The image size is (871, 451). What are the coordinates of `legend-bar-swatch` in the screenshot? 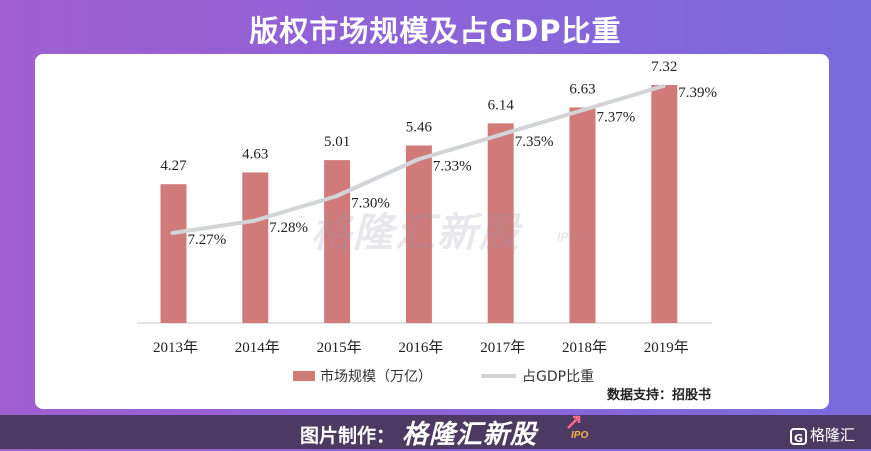 It's located at (304, 376).